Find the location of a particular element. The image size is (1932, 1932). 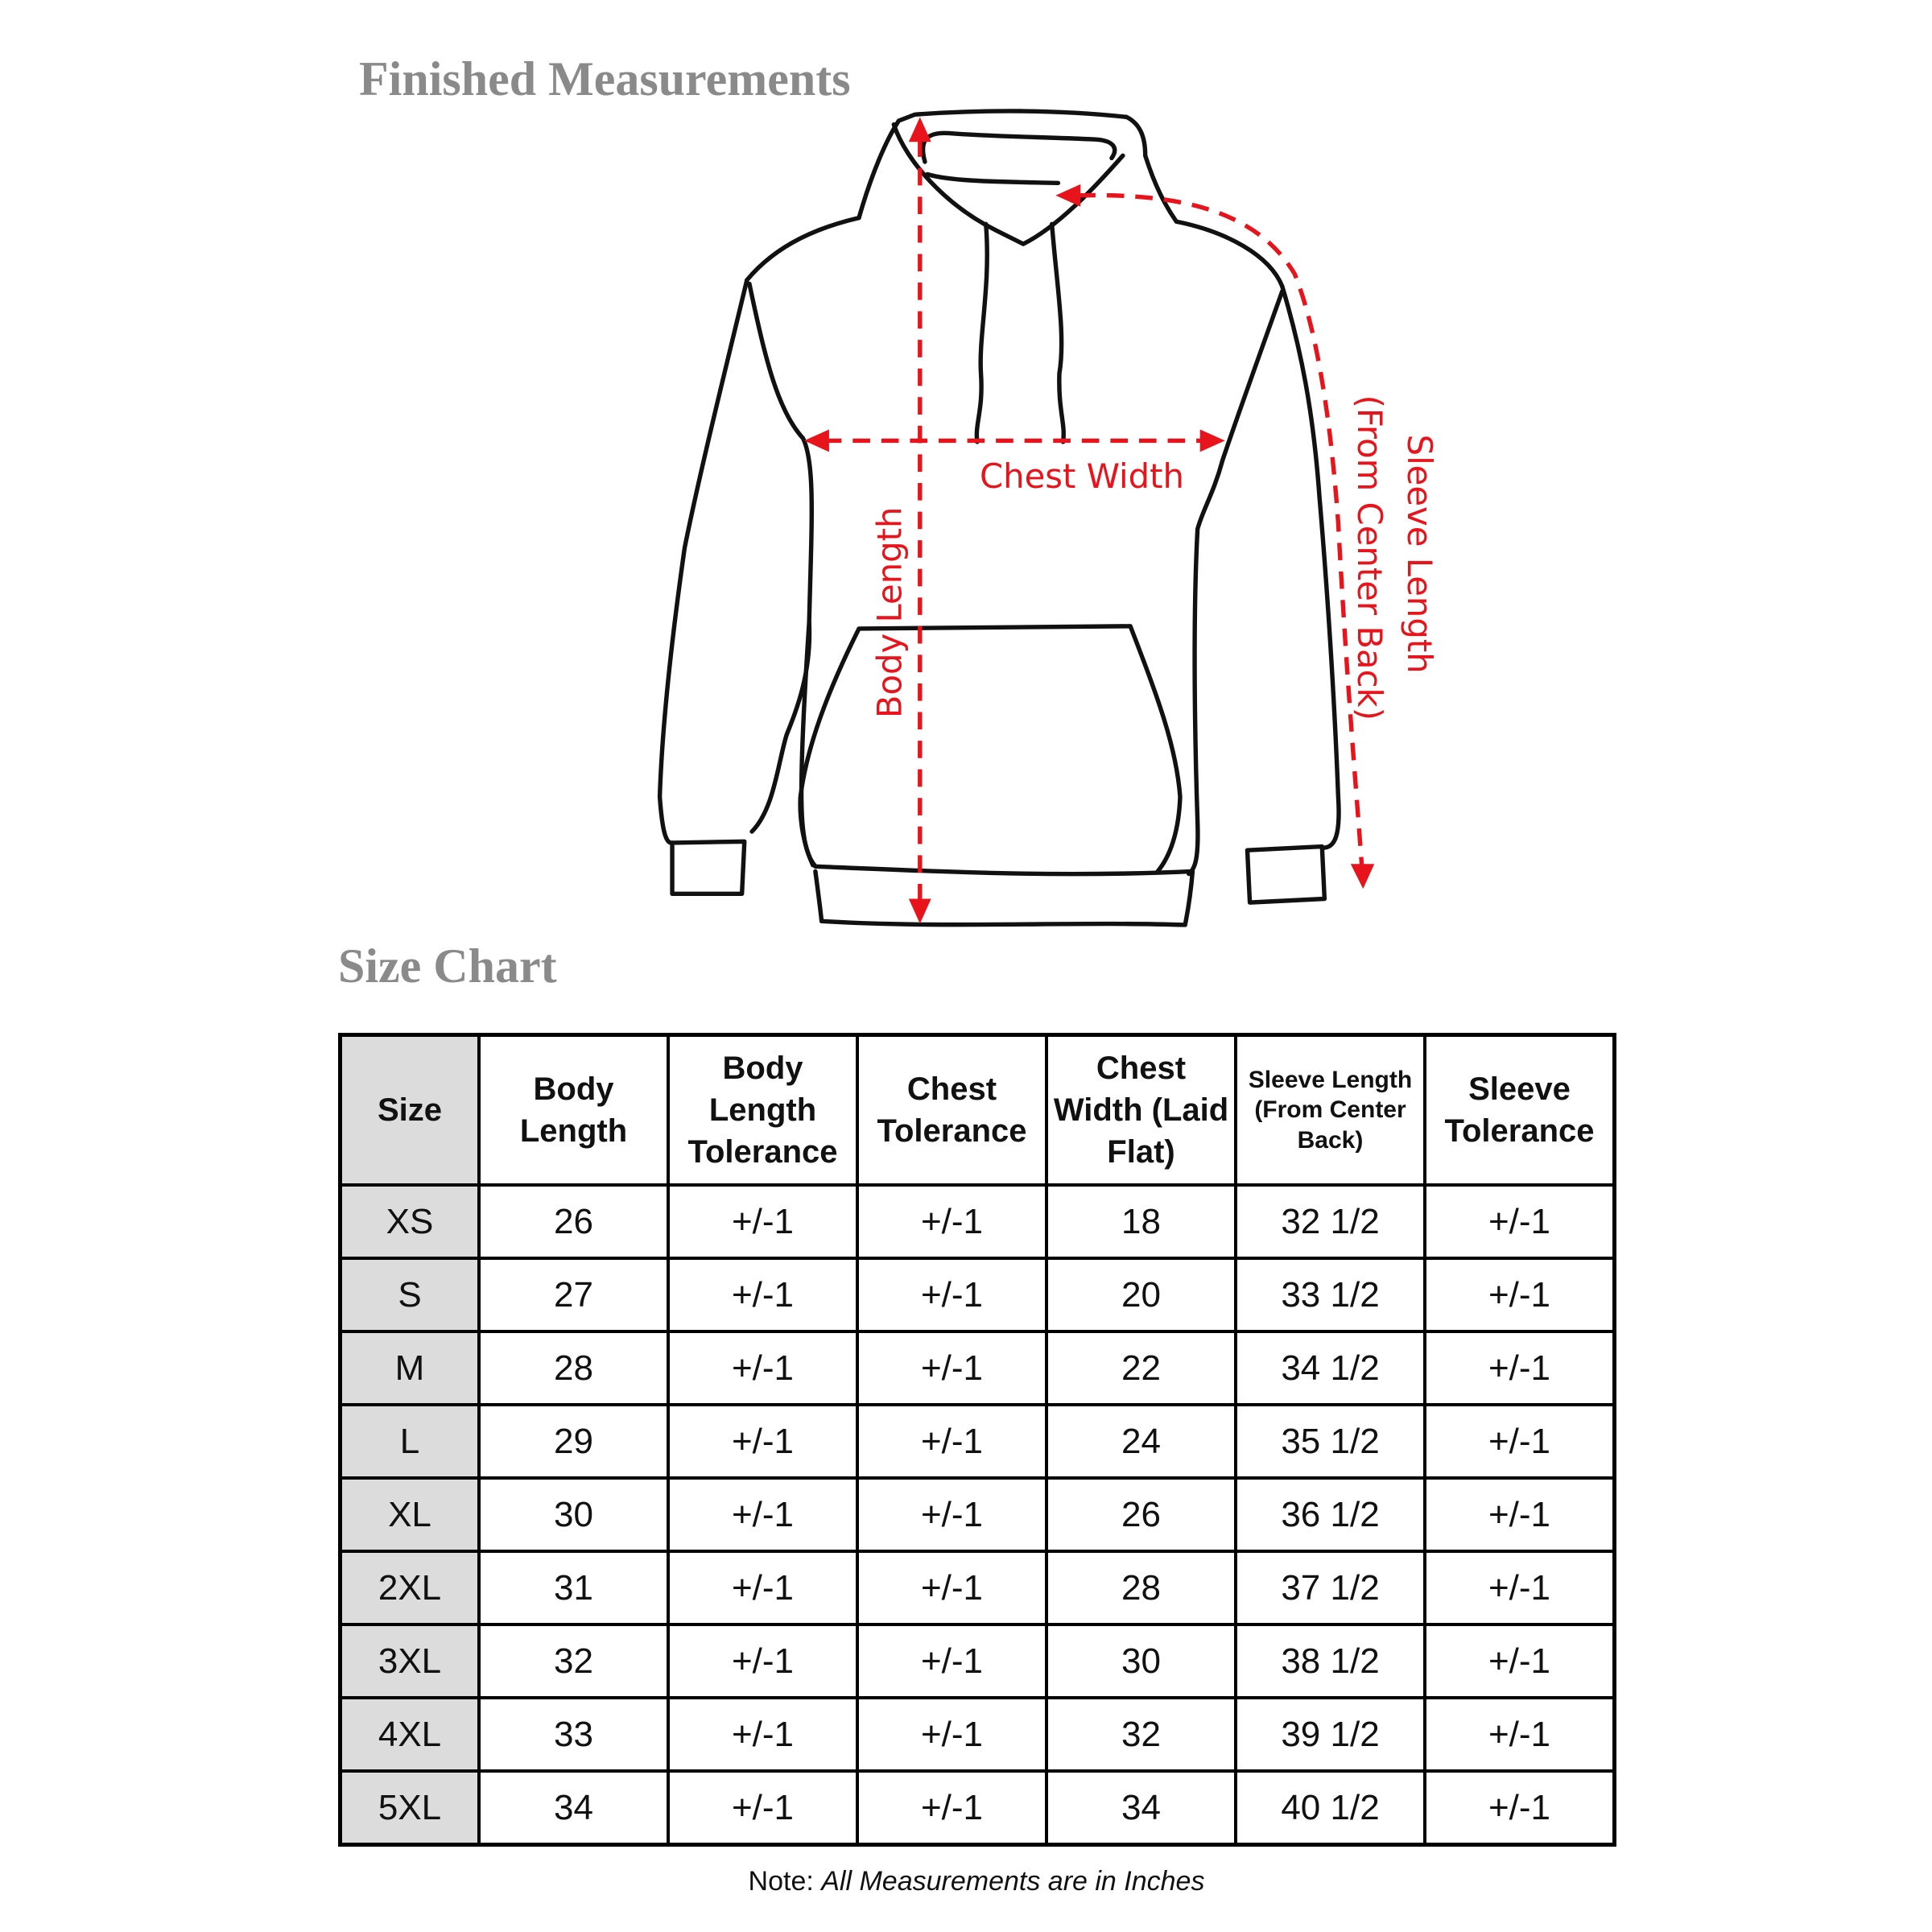

hoodie-outline is located at coordinates (999, 518).